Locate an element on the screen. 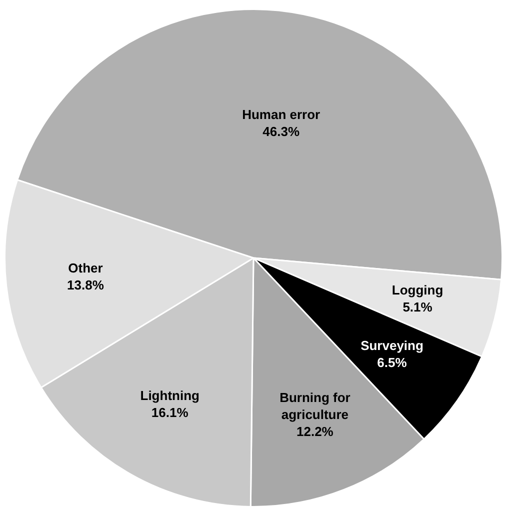 Image resolution: width=507 pixels, height=516 pixels. slice-label: Lightning is located at coordinates (170, 396).